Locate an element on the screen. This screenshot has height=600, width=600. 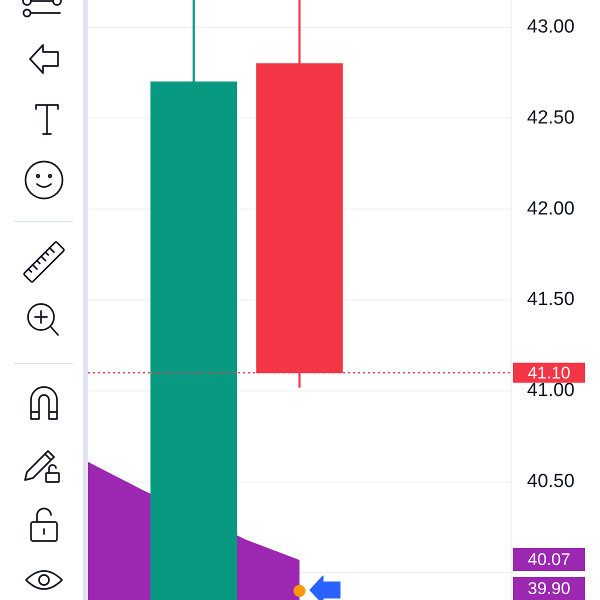
y-tick-label: 42.50 is located at coordinates (551, 117).